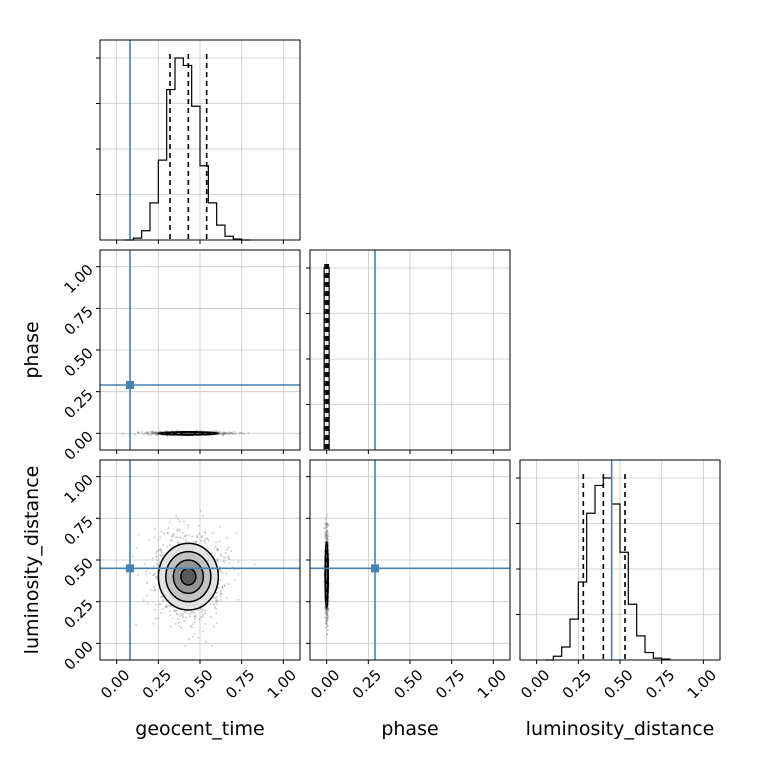 The image size is (760, 760). What do you see at coordinates (78, 320) in the screenshot?
I see `y-tick-label: 0.75` at bounding box center [78, 320].